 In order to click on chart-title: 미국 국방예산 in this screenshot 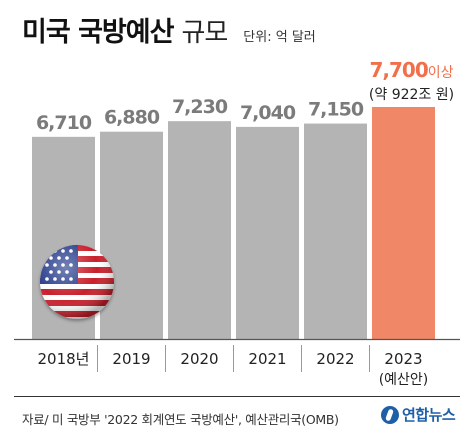, I will do `click(98, 32)`.